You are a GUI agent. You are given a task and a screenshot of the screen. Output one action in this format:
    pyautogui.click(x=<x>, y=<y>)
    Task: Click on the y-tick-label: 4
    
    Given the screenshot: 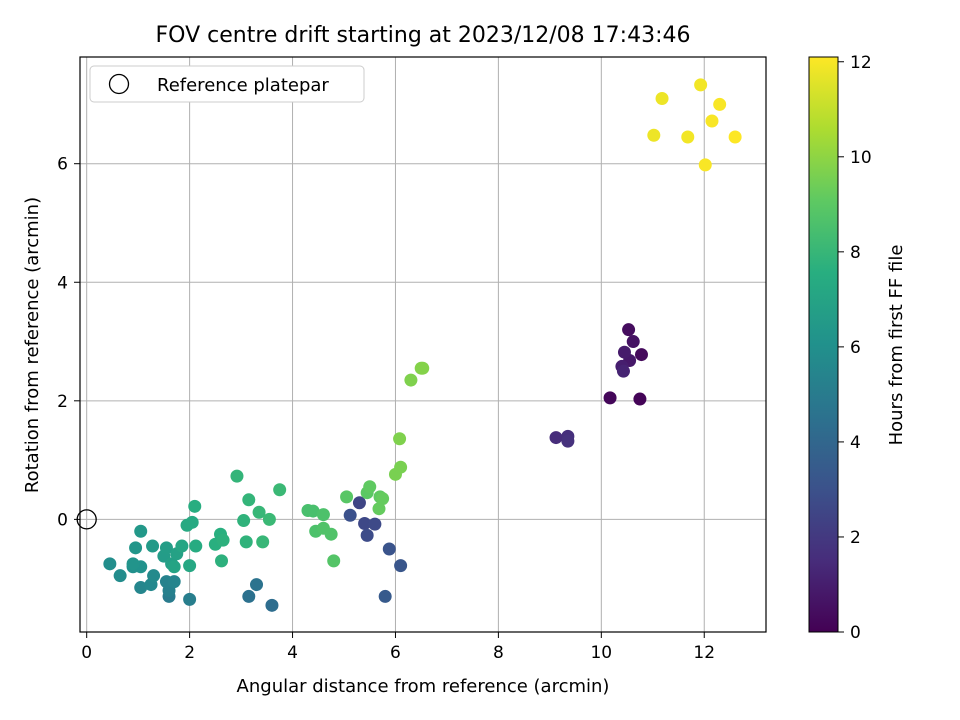 What is the action you would take?
    pyautogui.click(x=62, y=283)
    